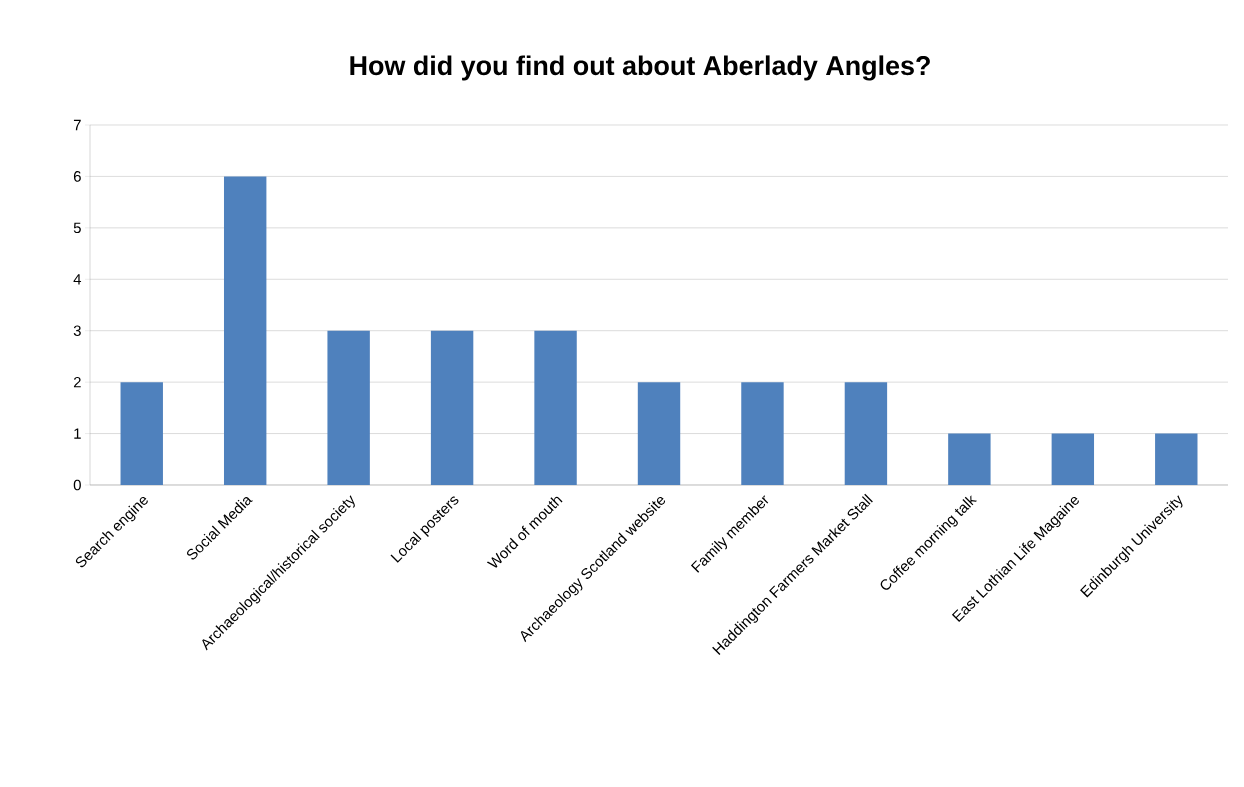 The height and width of the screenshot is (787, 1244). Describe the element at coordinates (77, 125) in the screenshot. I see `y-tick-label: 7` at that location.